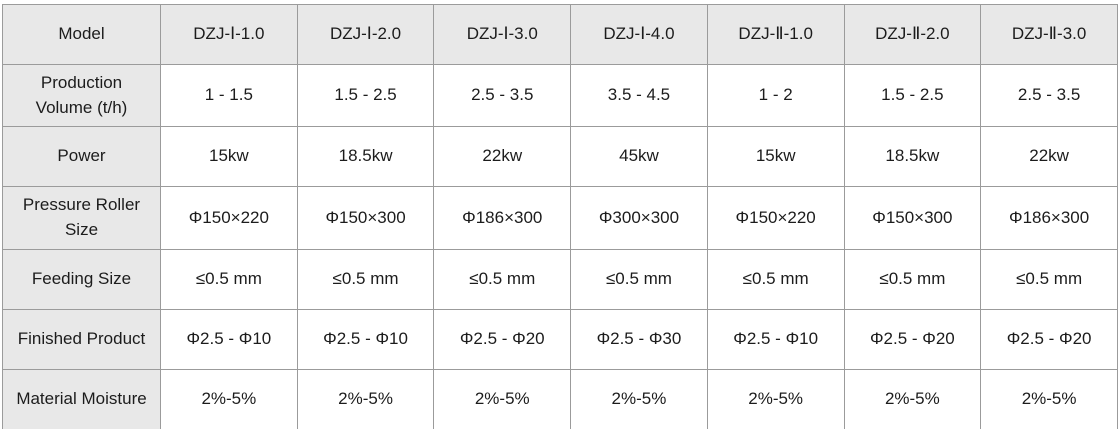  I want to click on row-header: Pressure Roller Size, so click(81, 218).